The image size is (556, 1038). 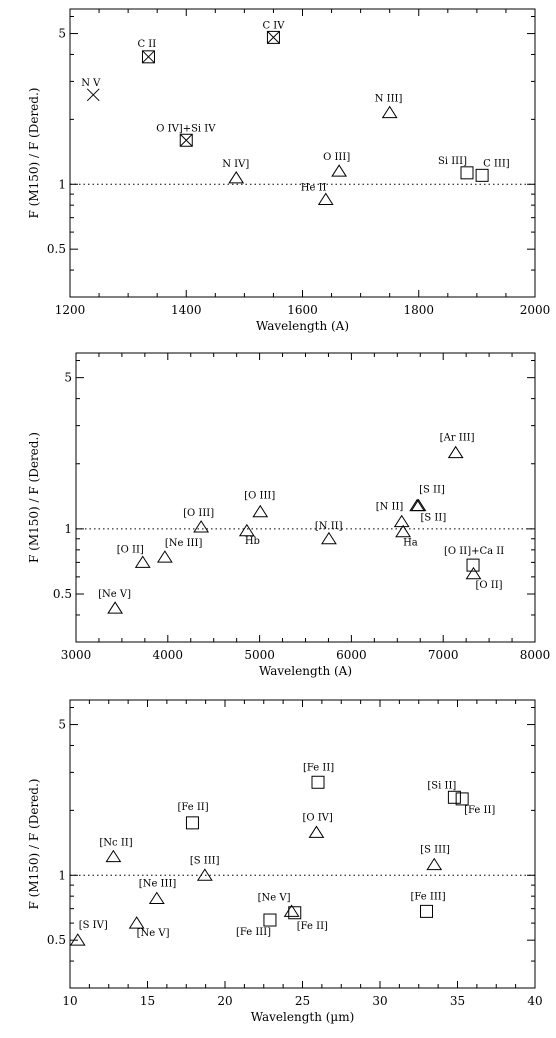 I want to click on point-label: C III], so click(x=496, y=163).